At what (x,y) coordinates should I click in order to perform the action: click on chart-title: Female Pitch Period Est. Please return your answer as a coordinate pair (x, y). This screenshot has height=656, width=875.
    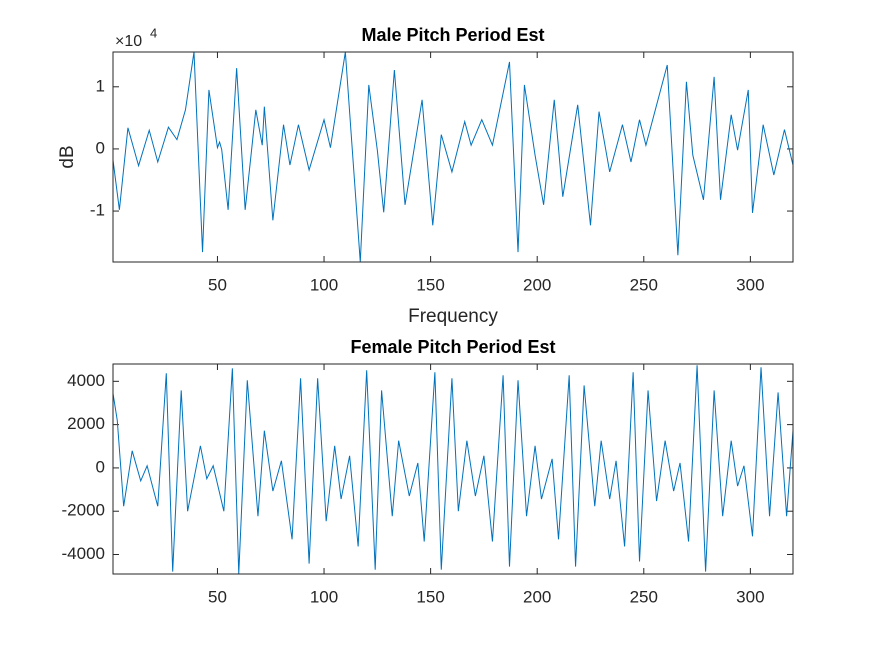
    Looking at the image, I should click on (452, 347).